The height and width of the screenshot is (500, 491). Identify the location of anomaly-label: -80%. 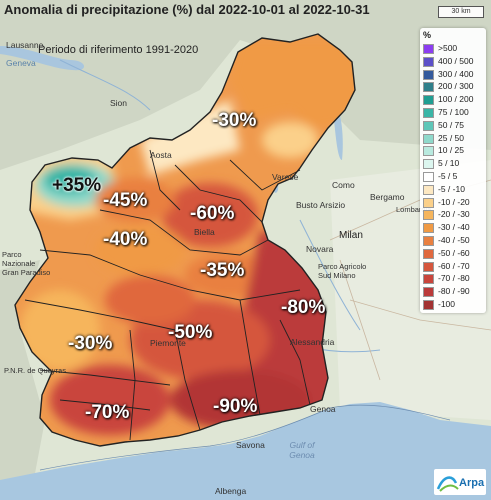
(303, 307).